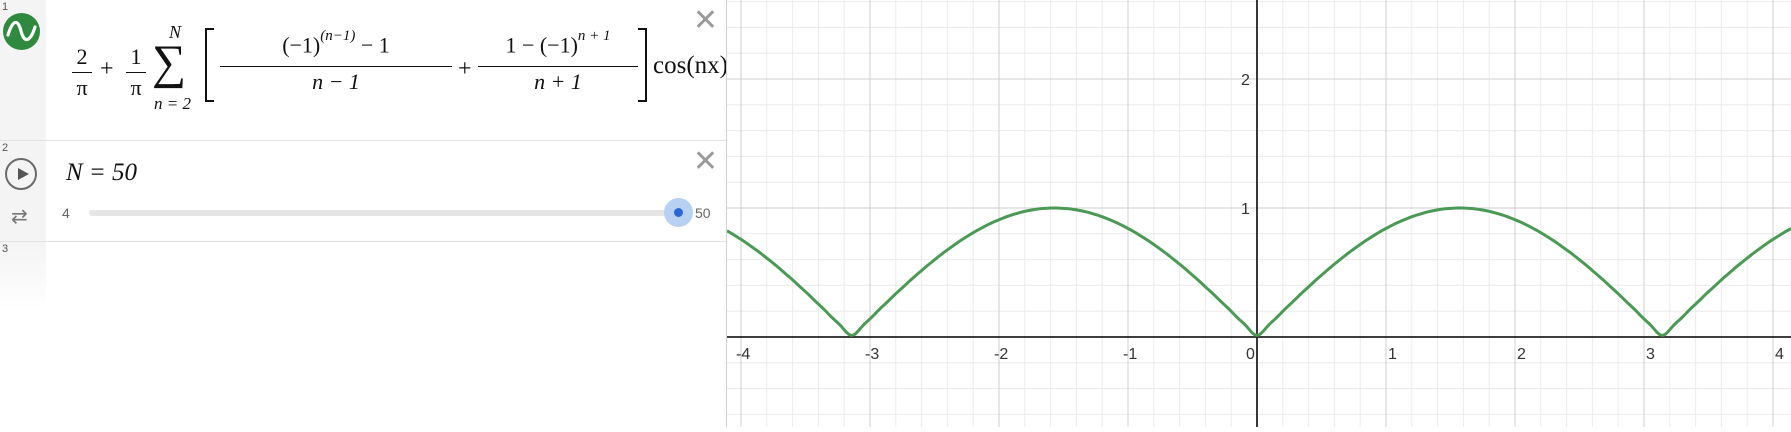 The image size is (1791, 432). Describe the element at coordinates (336, 81) in the screenshot. I see `fraction-denominator: n − 1` at that location.